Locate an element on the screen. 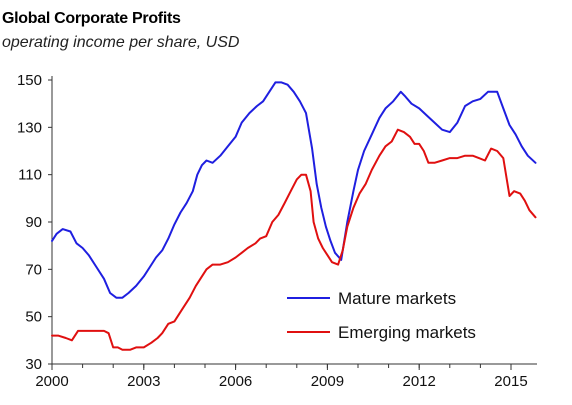  y-tick-label: 70 is located at coordinates (33, 269).